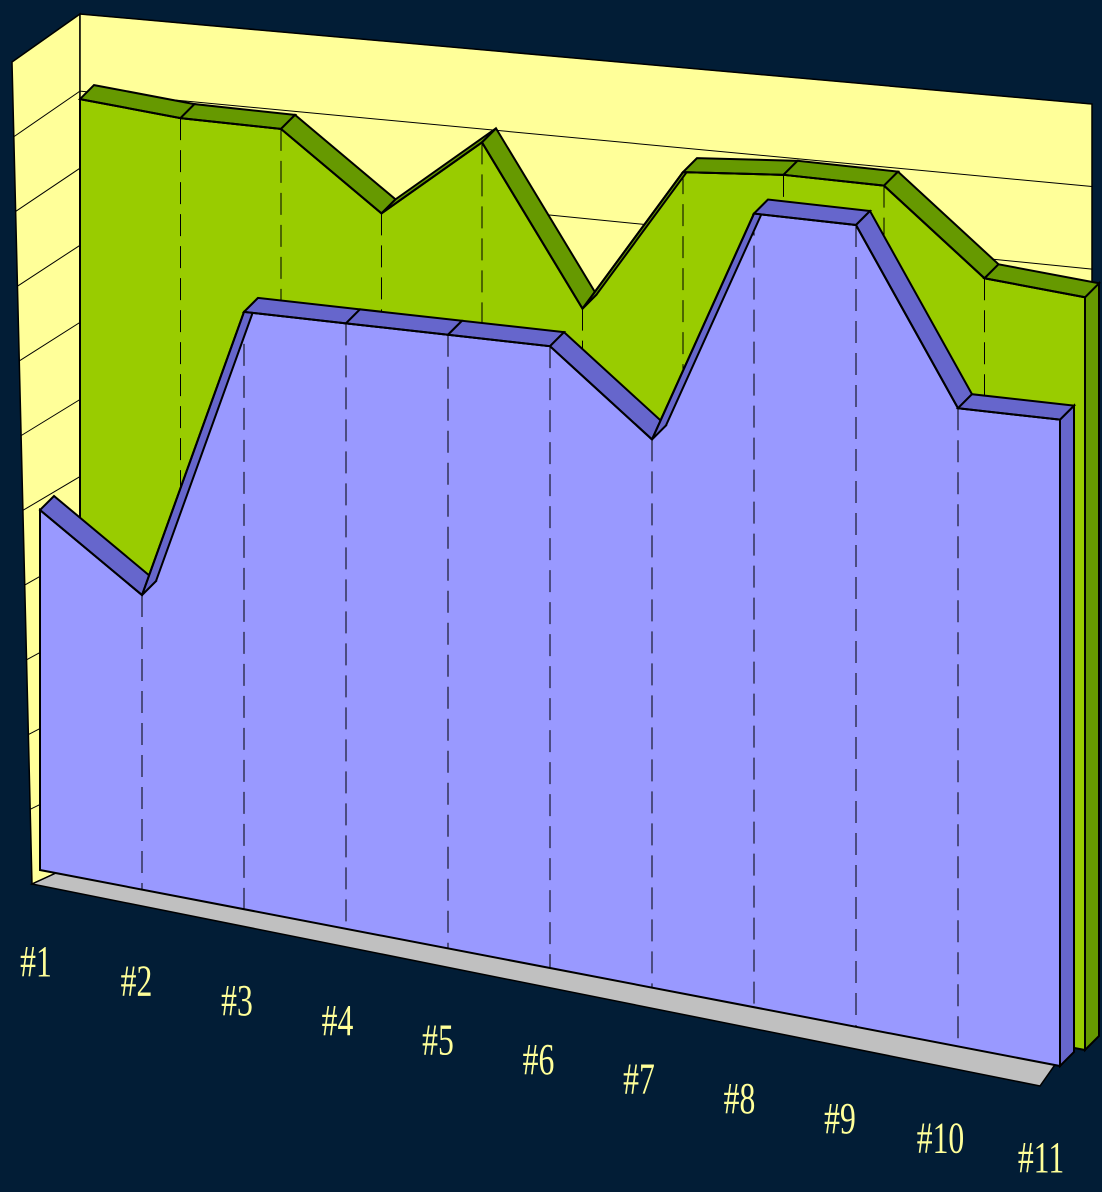  I want to click on x-tick-label: #5, so click(438, 1041).